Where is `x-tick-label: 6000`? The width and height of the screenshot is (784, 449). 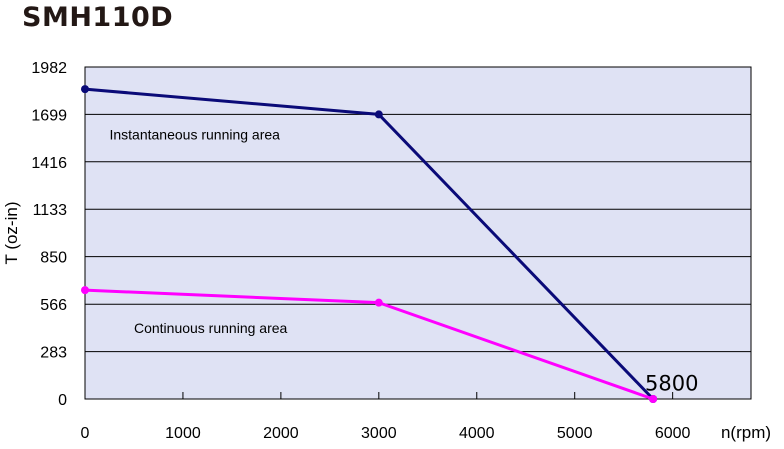
x-tick-label: 6000 is located at coordinates (673, 433).